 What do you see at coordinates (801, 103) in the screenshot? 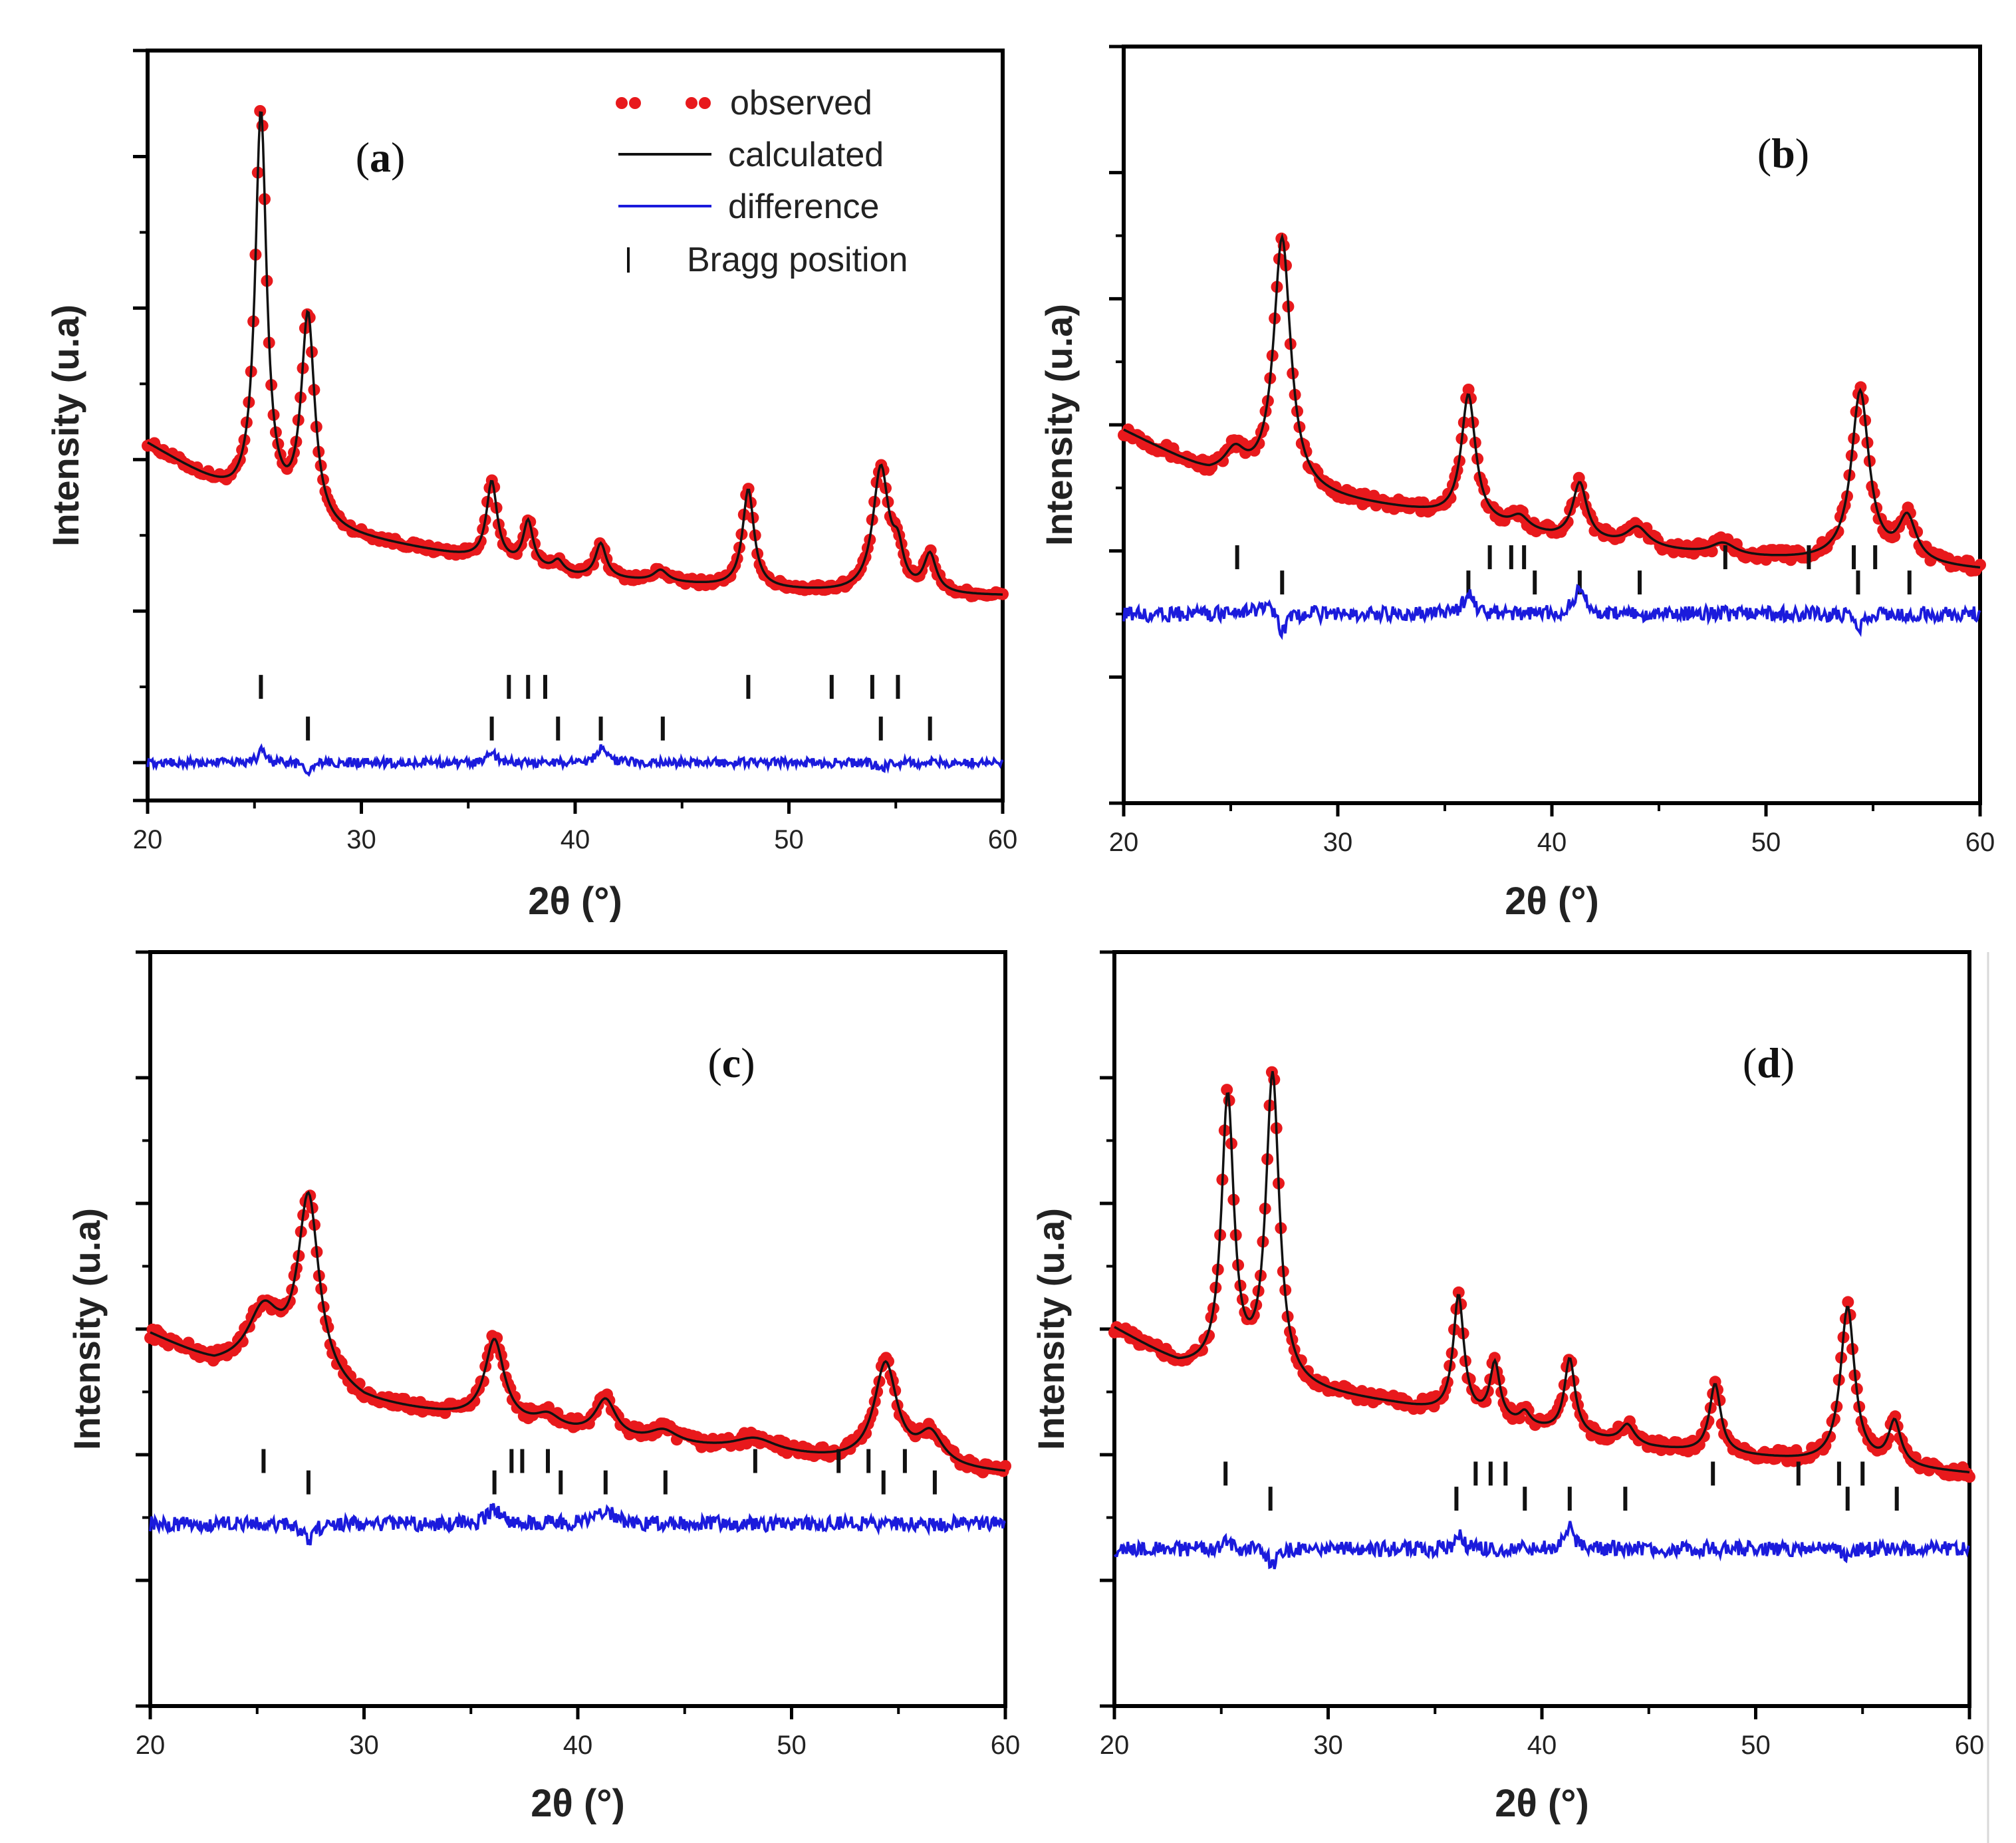
I see `legend-observed-label: observed` at bounding box center [801, 103].